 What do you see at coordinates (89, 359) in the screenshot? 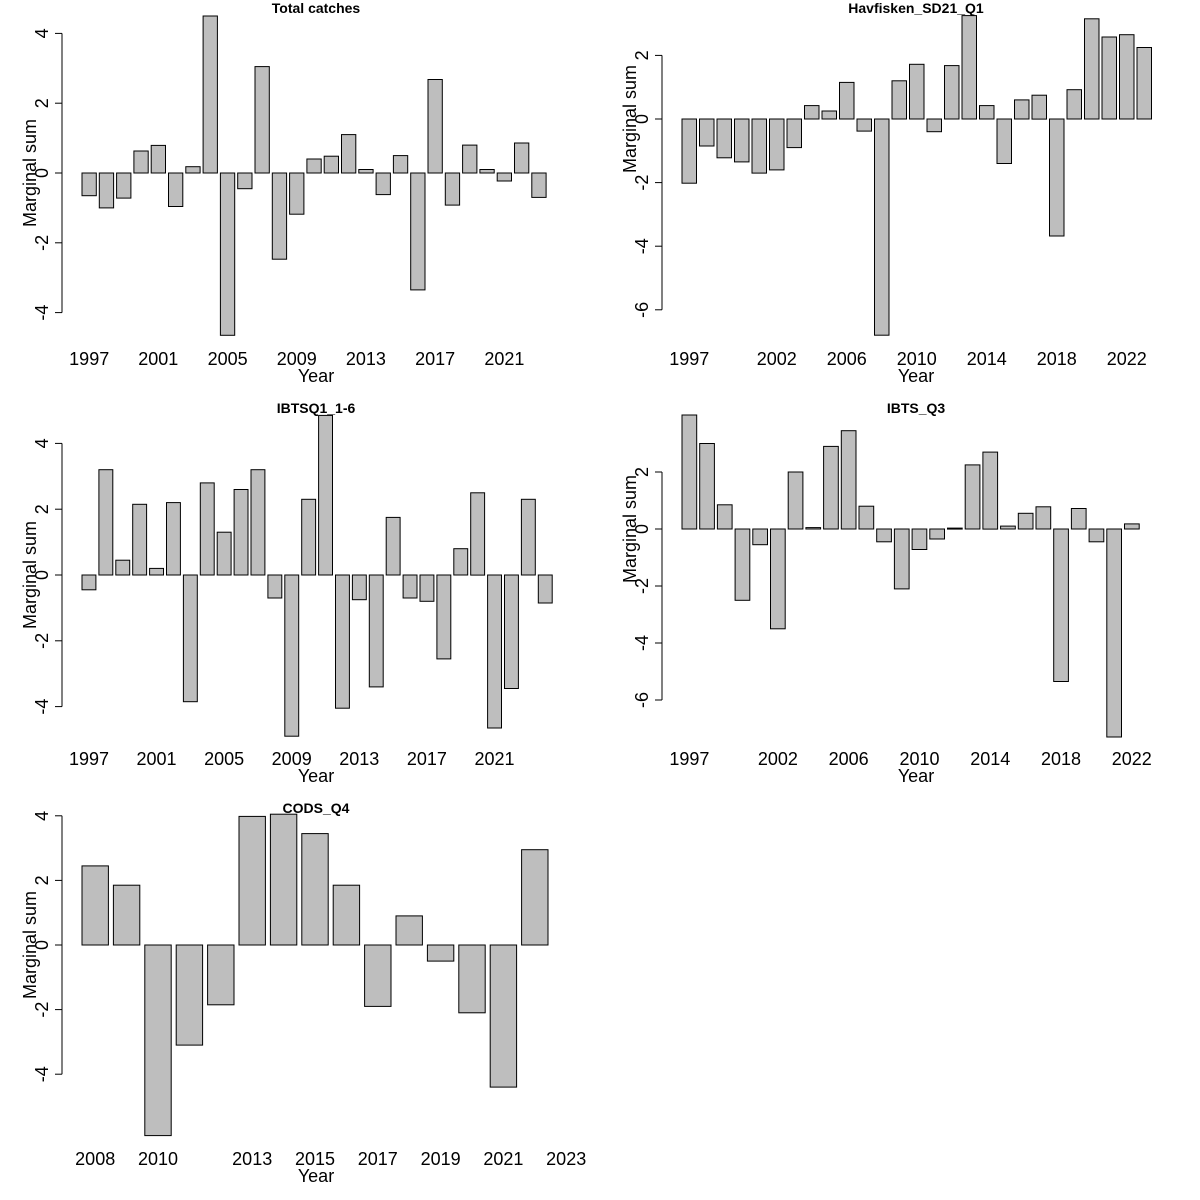
I see `x-tick-label: 1997` at bounding box center [89, 359].